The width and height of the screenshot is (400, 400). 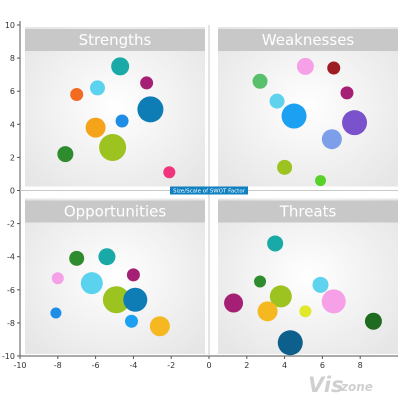 What do you see at coordinates (12, 191) in the screenshot?
I see `y-tick-label: 0` at bounding box center [12, 191].